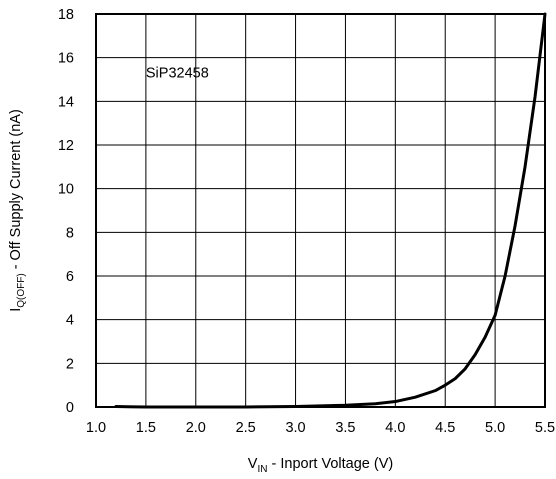 This screenshot has height=479, width=556. What do you see at coordinates (295, 428) in the screenshot?
I see `x-tick-label: 3.0` at bounding box center [295, 428].